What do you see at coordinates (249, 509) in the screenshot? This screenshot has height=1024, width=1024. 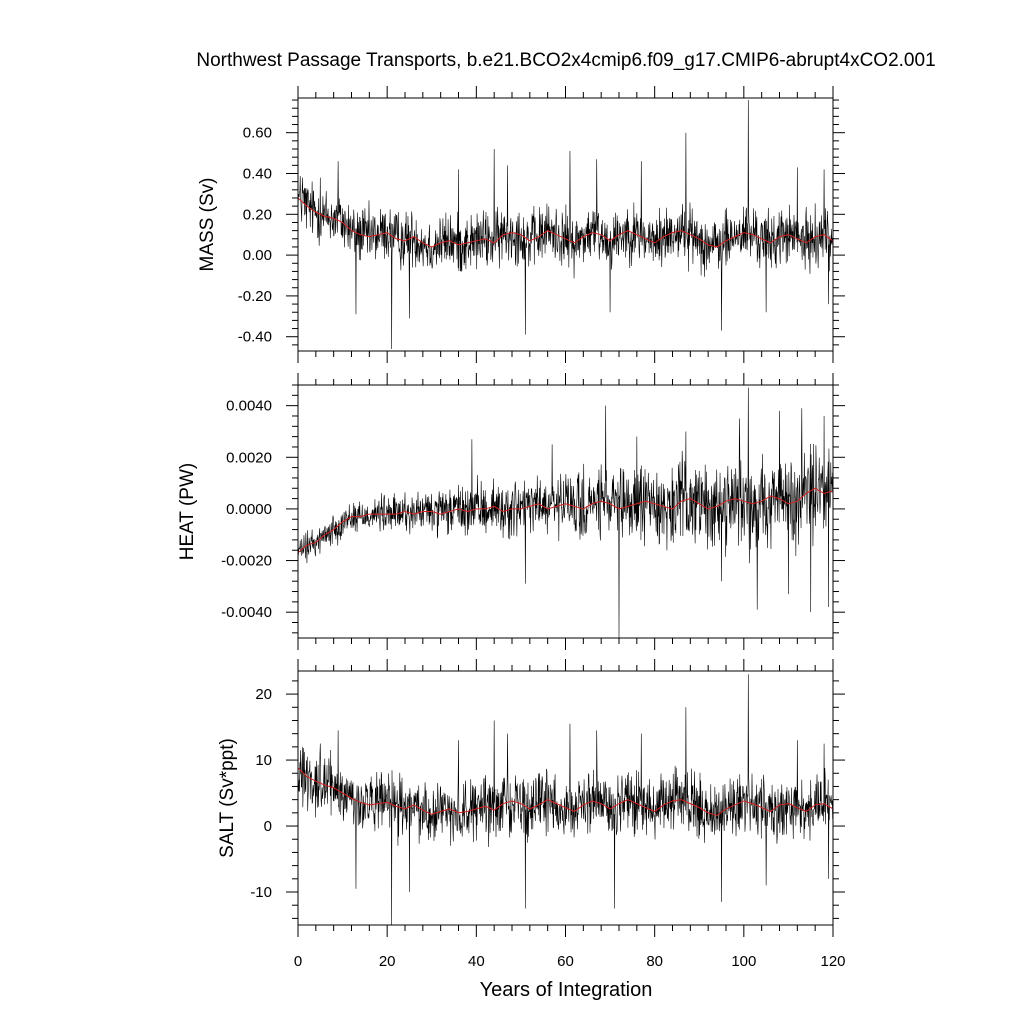 I see `heat-ytick-label: 0.0000` at bounding box center [249, 509].